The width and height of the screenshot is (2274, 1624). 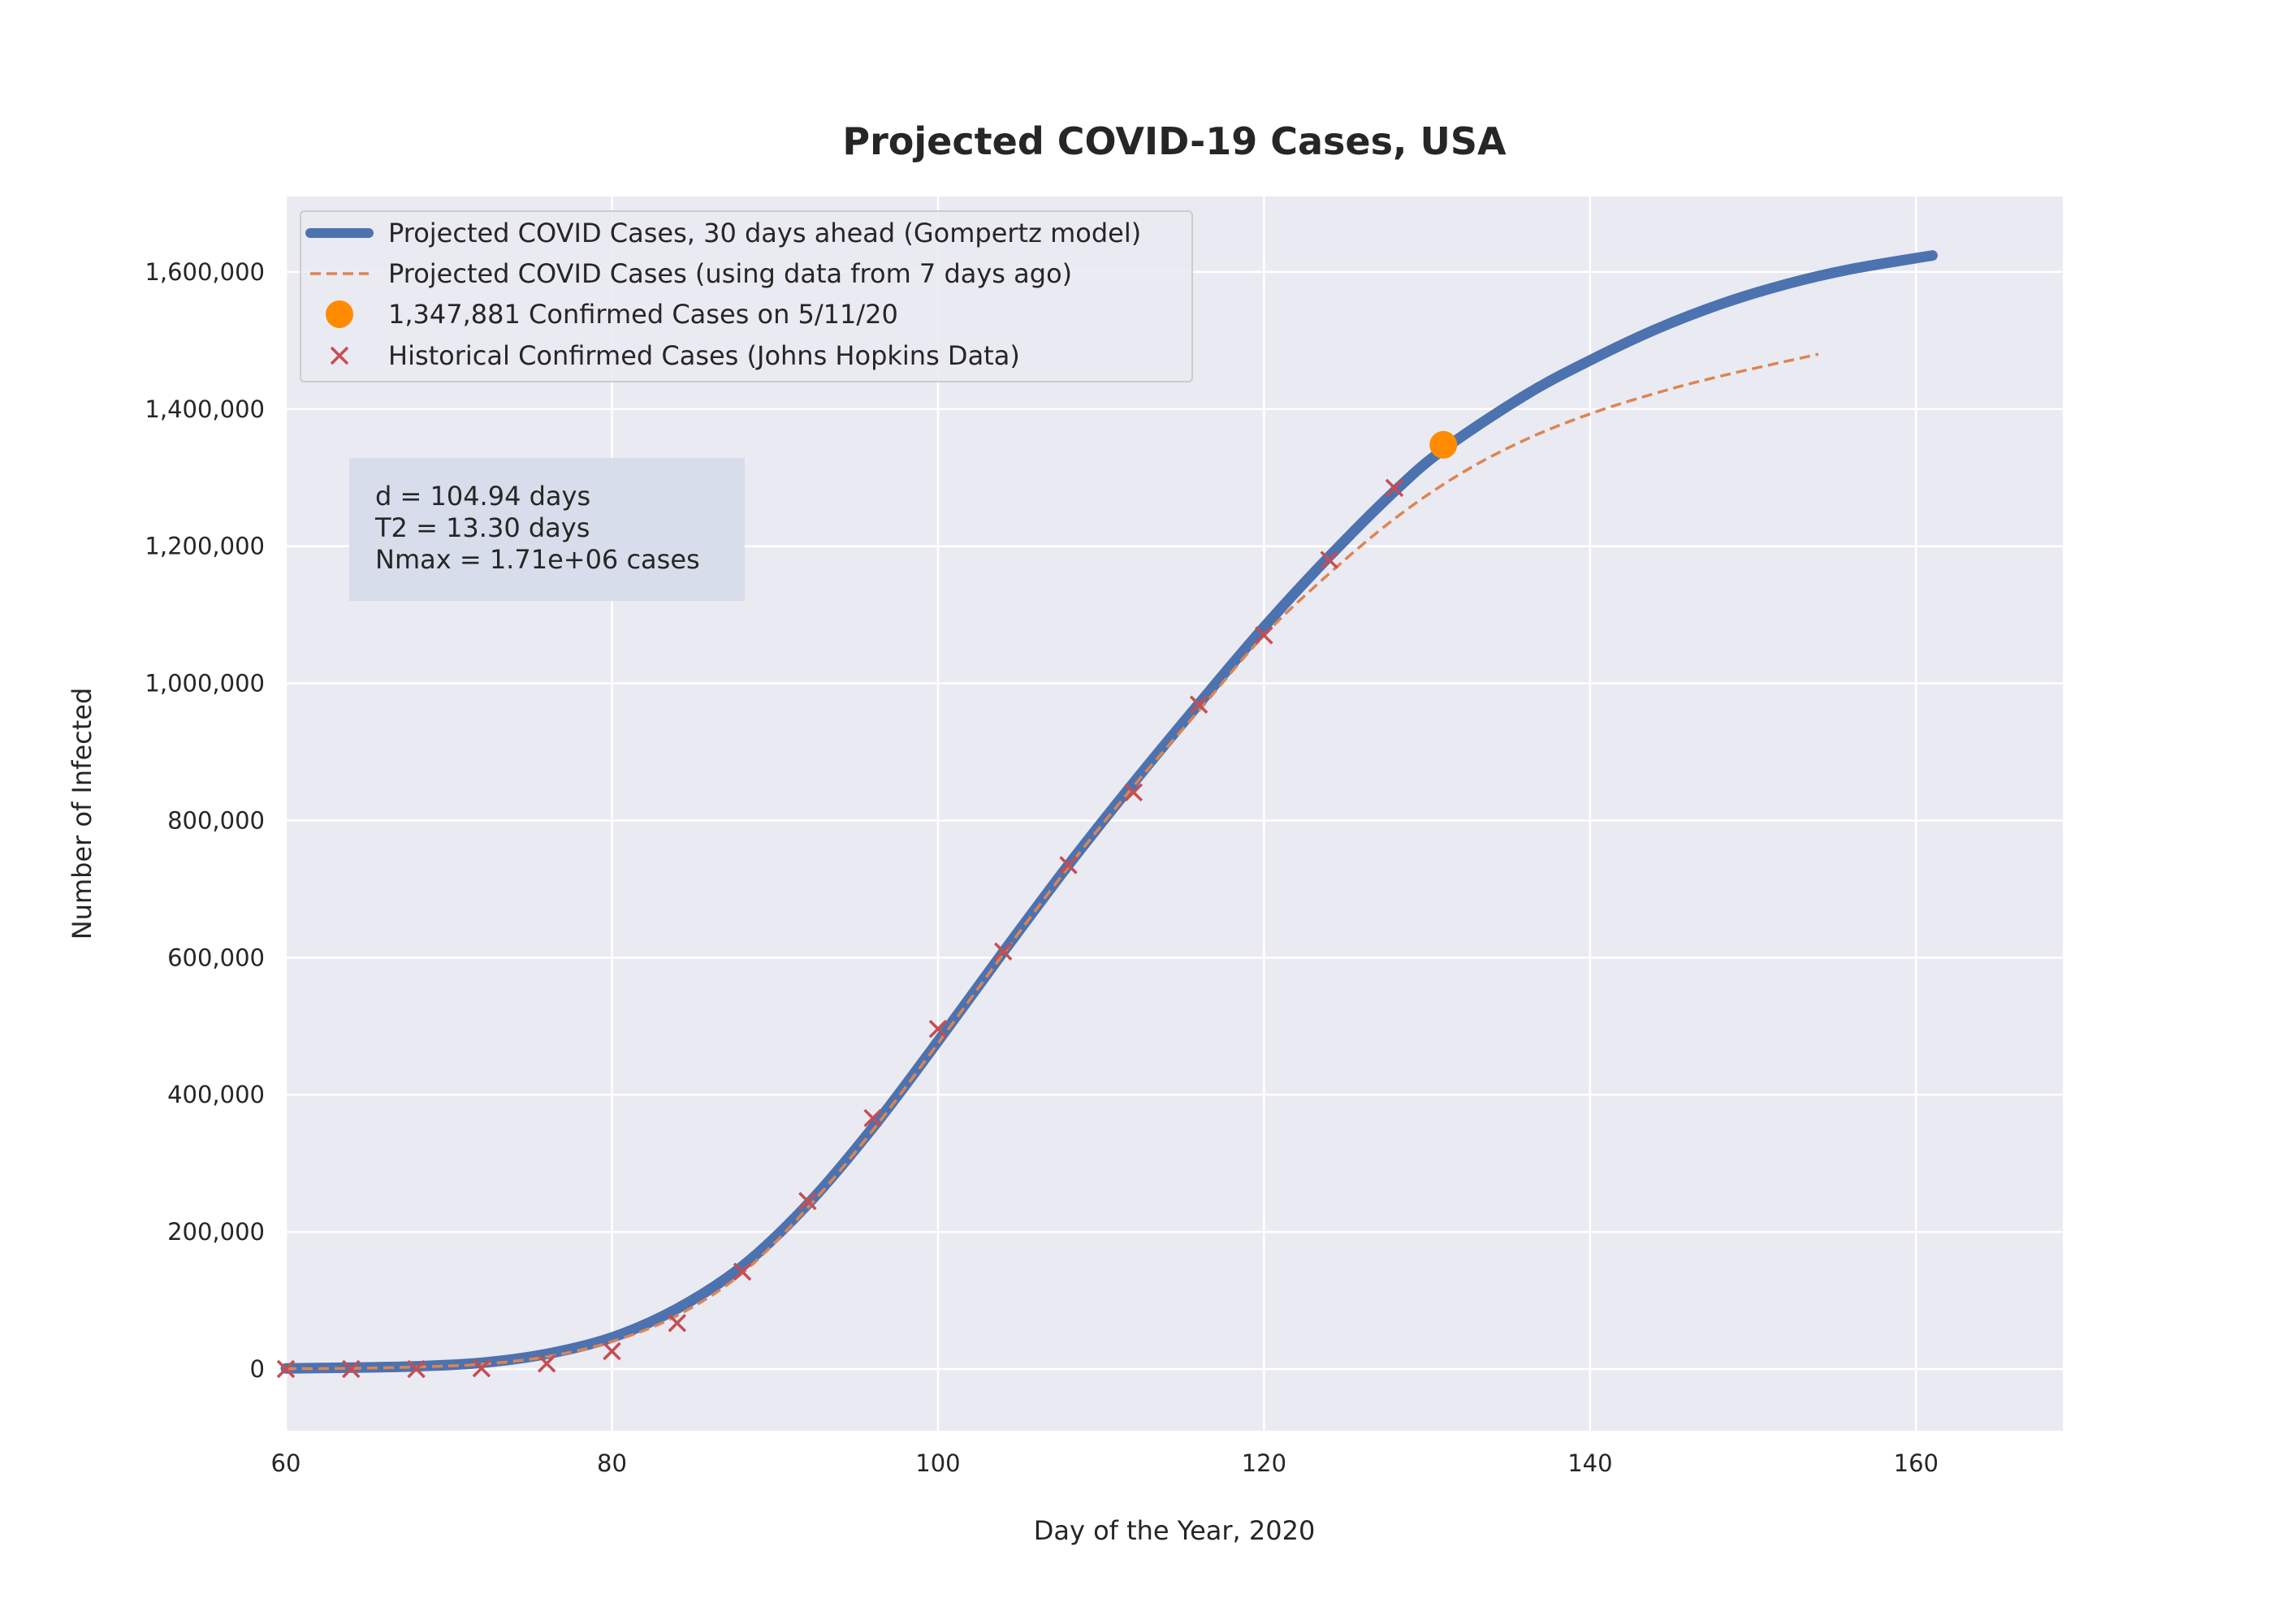 I want to click on y-tick-label: 1,000,000, so click(x=205, y=684).